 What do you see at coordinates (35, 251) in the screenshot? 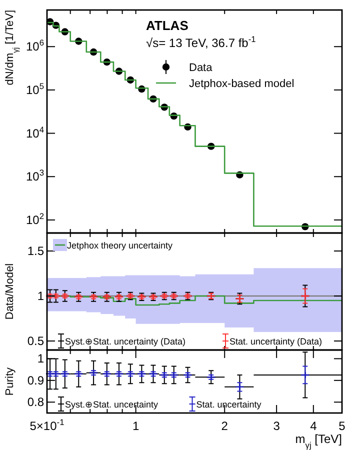
I see `y-tick-label: 1.5` at bounding box center [35, 251].